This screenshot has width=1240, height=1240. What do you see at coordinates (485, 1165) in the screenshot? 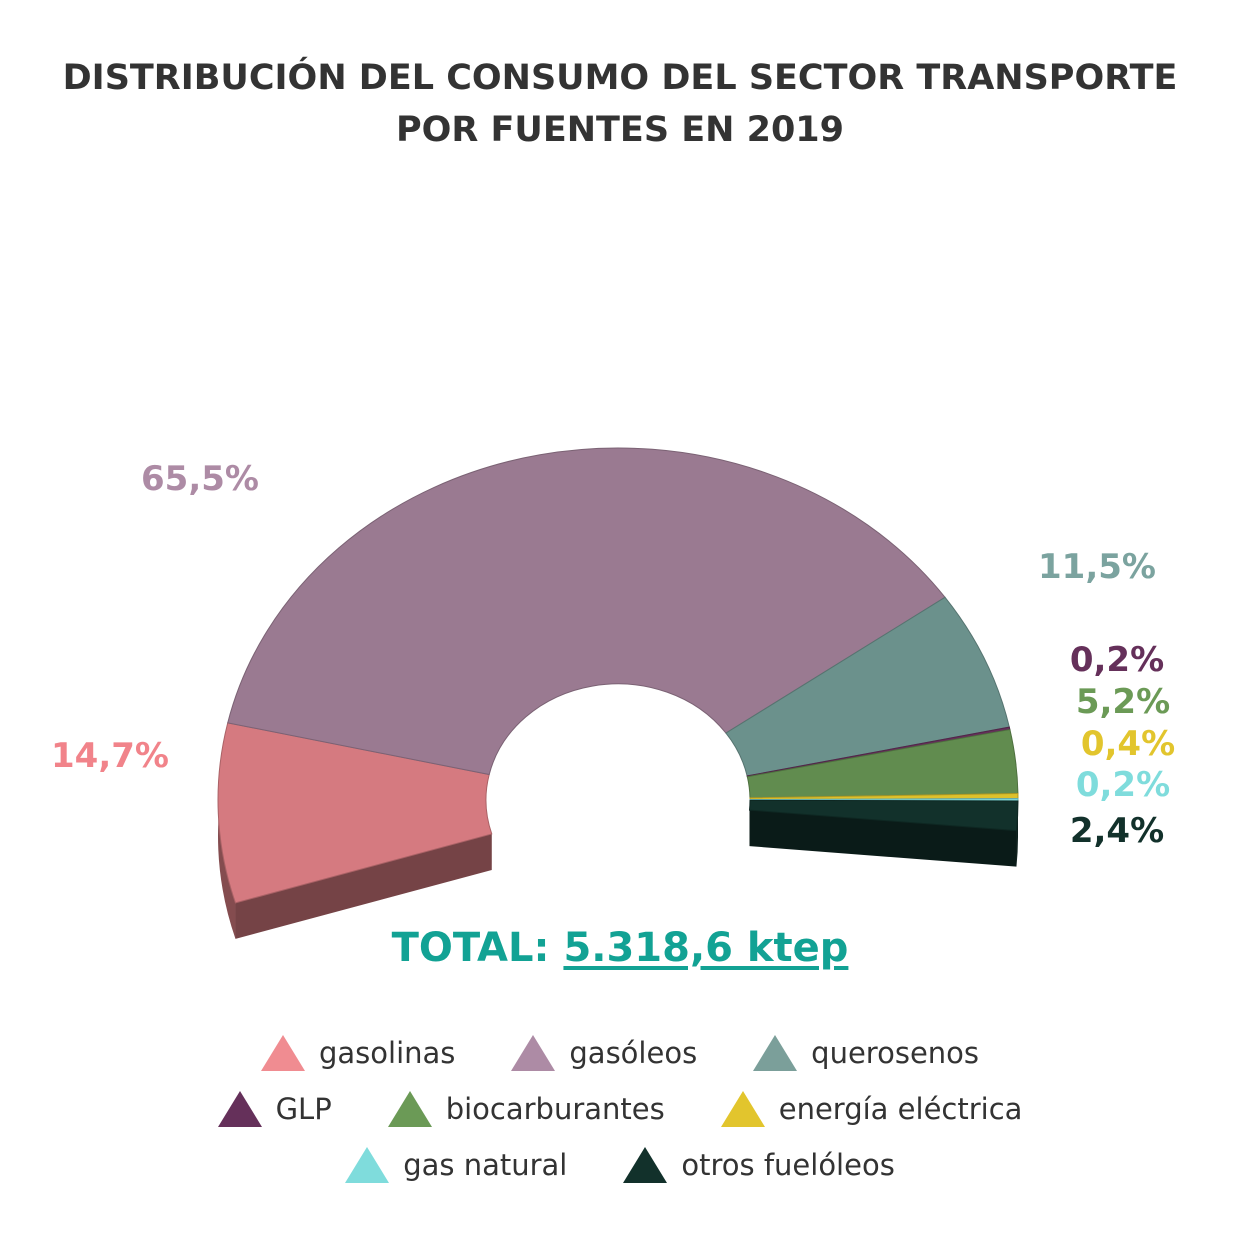
I see `legend-label: gas natural` at bounding box center [485, 1165].